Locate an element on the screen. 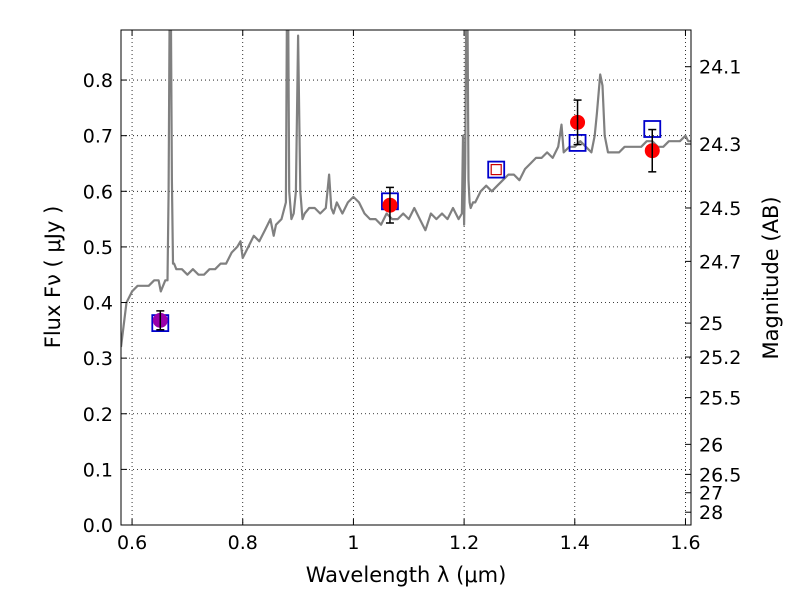 The height and width of the screenshot is (600, 800). y-tick-label: 0.8 is located at coordinates (98, 81).